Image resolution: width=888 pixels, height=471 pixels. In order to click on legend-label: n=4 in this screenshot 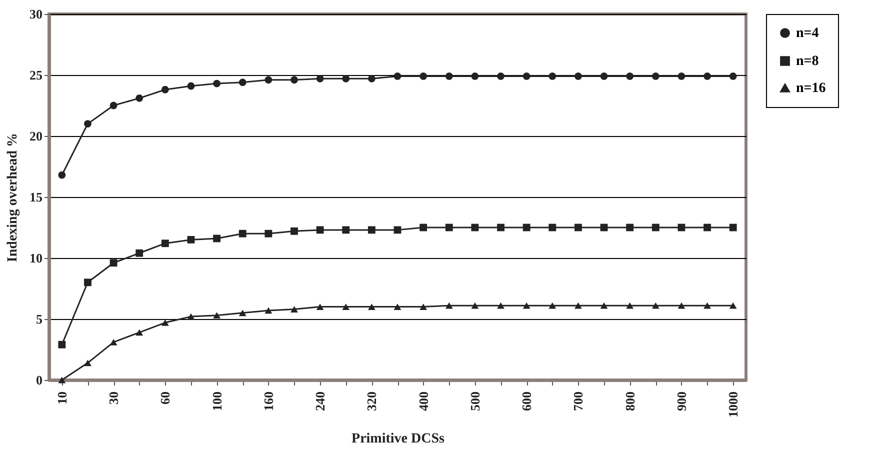, I will do `click(807, 33)`.